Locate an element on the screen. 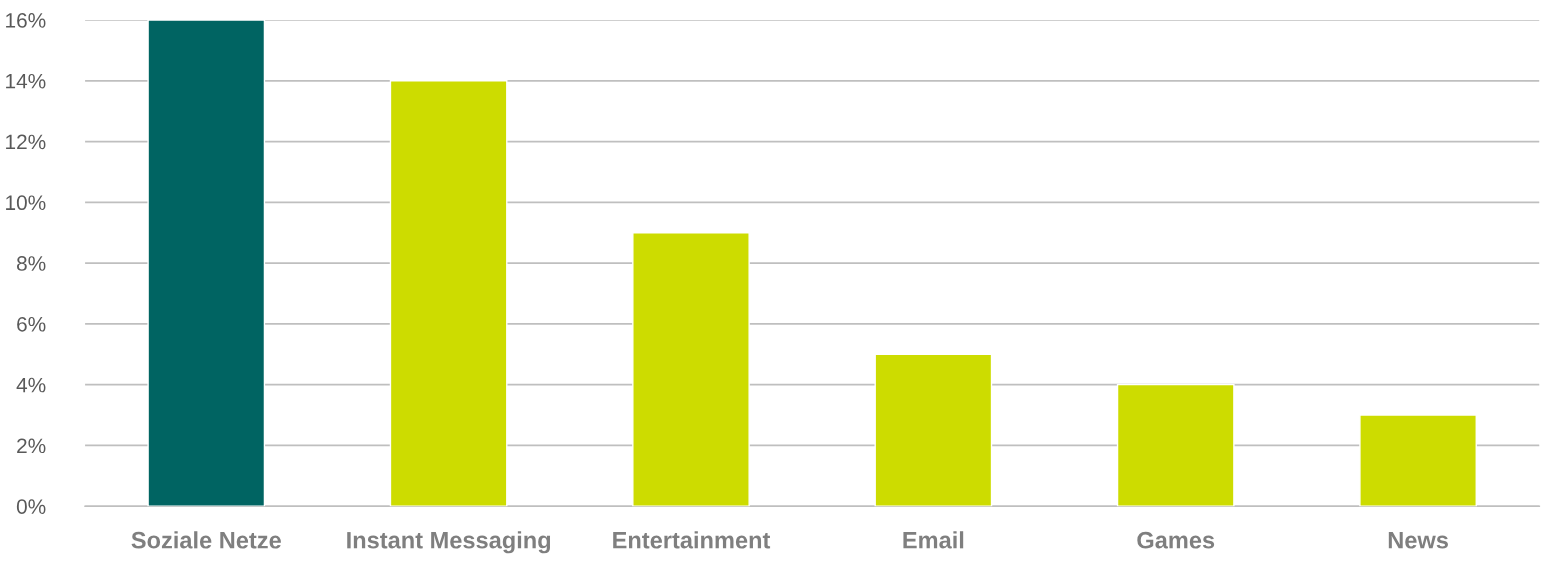  y-tick-label: 6% is located at coordinates (31, 324).